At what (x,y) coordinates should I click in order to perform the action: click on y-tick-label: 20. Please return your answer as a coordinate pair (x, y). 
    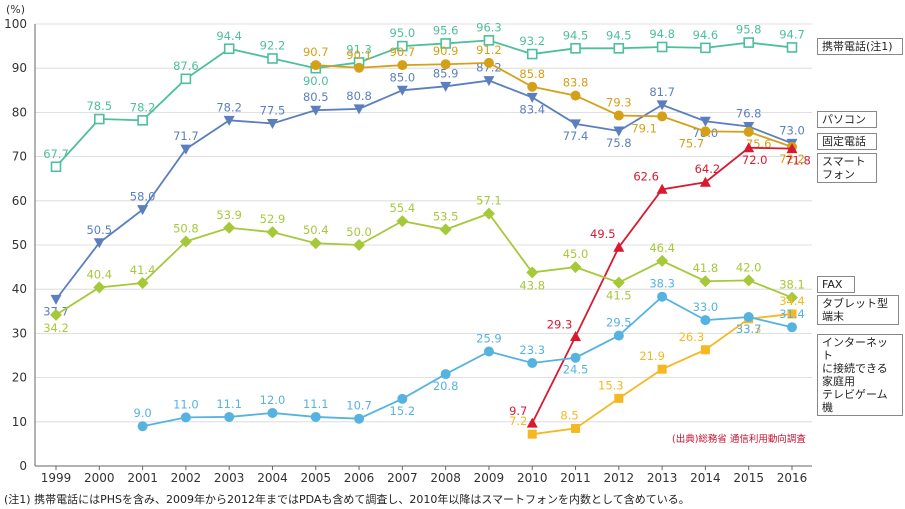
    Looking at the image, I should click on (19, 378).